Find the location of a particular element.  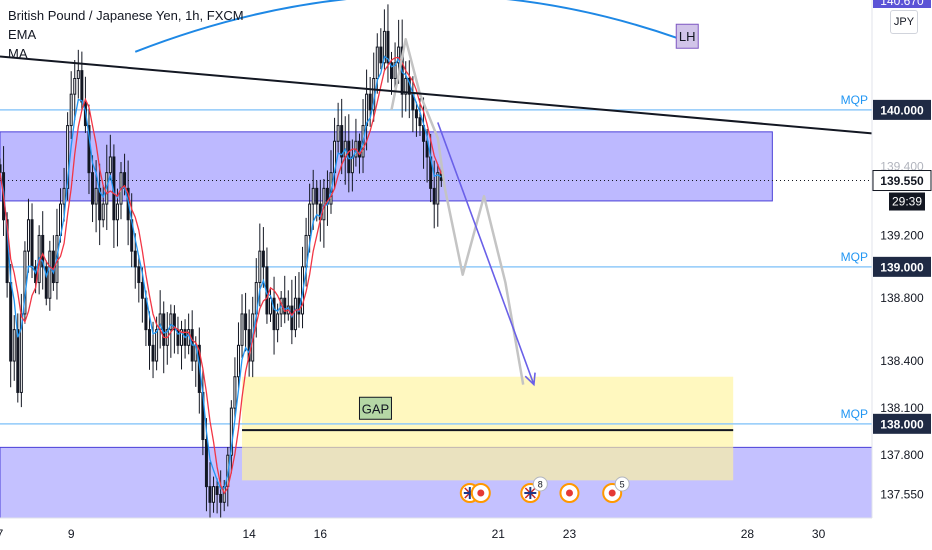

countdown-label: 29:39 is located at coordinates (907, 202).